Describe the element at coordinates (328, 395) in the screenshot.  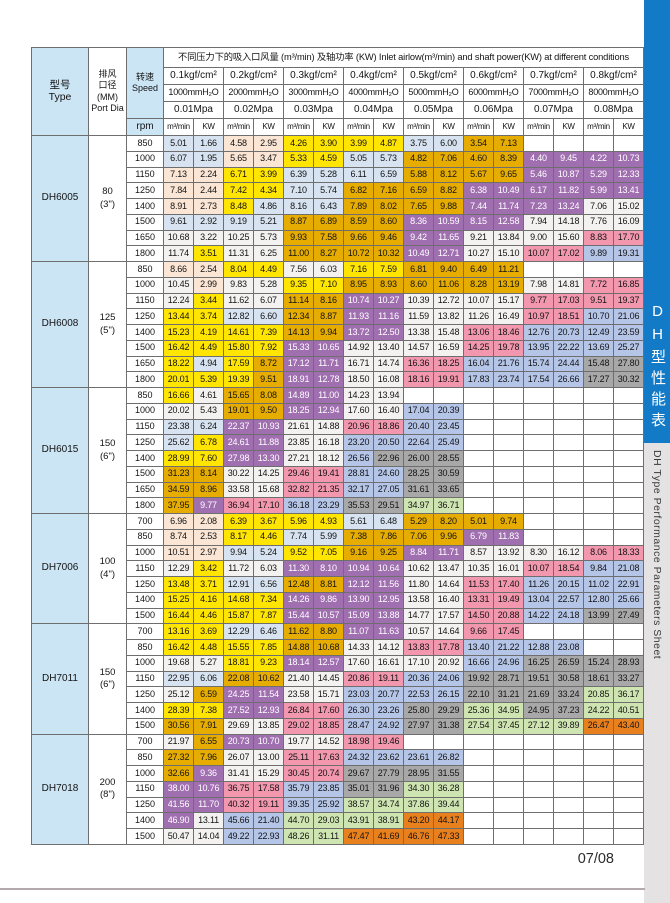
I see `value-cell: 11.00` at that location.